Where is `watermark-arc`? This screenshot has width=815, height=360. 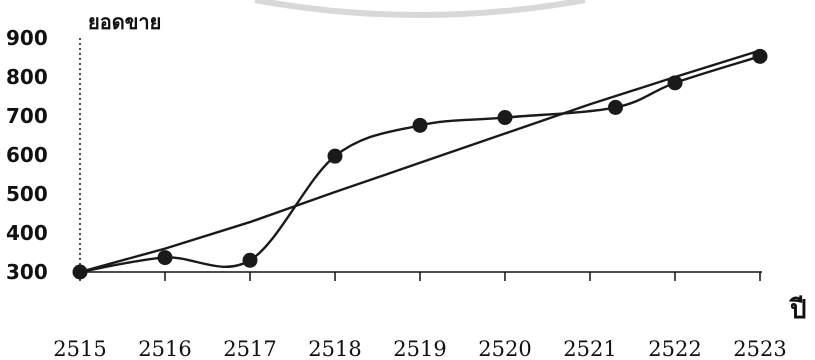
watermark-arc is located at coordinates (420, 9).